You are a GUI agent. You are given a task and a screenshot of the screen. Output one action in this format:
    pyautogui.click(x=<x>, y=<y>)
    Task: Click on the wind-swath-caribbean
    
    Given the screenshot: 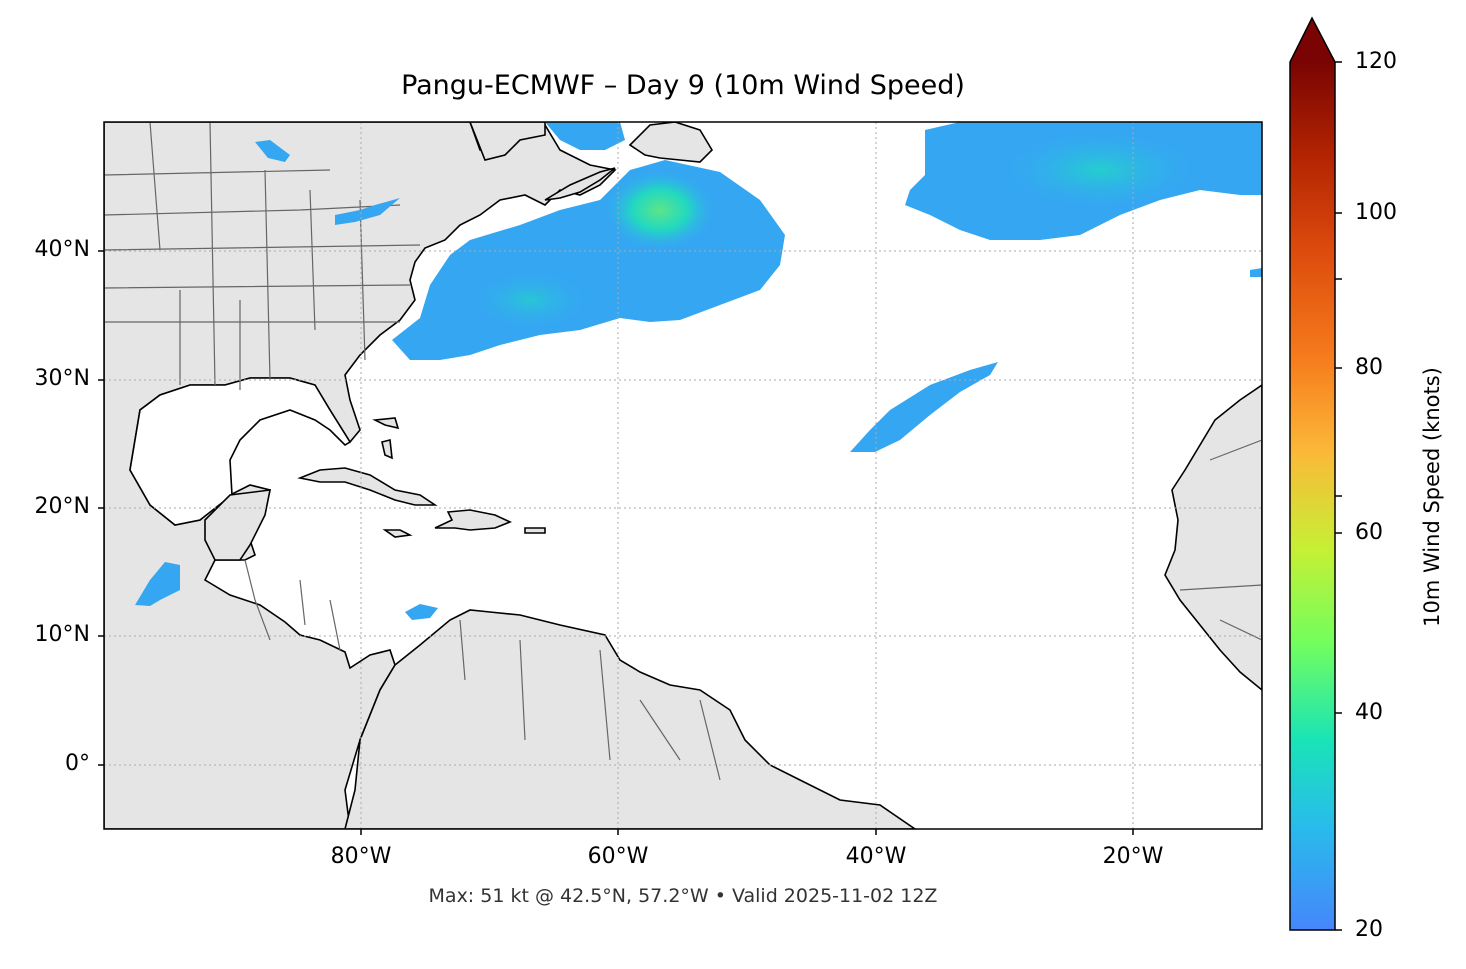 What is the action you would take?
    pyautogui.click(x=421, y=612)
    